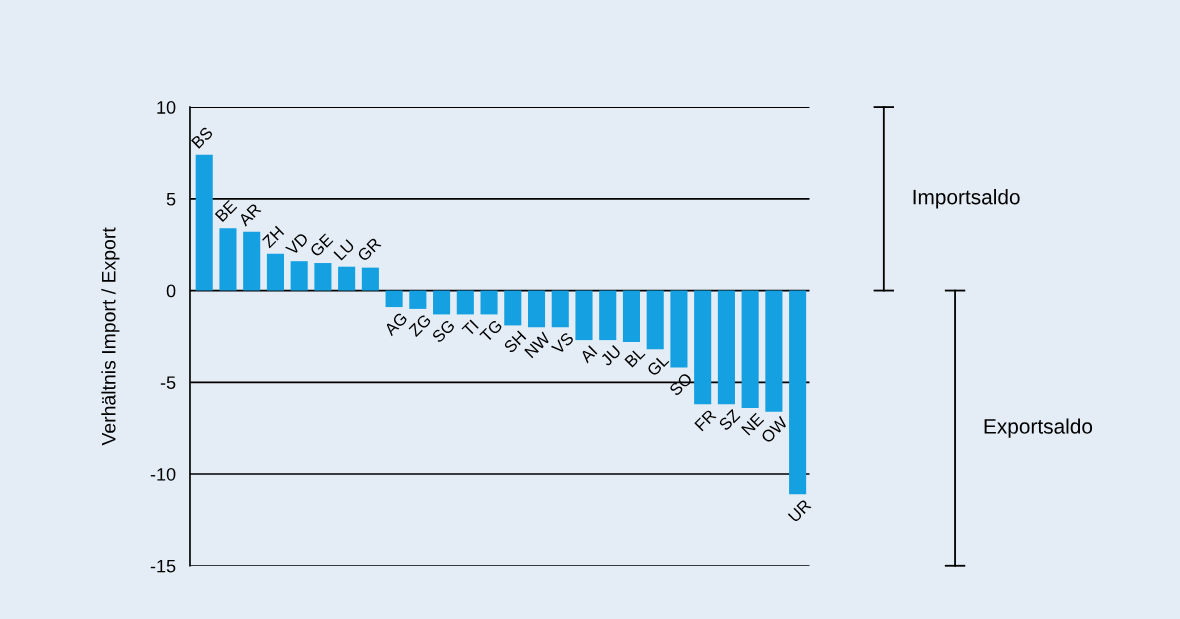 The width and height of the screenshot is (1180, 619). What do you see at coordinates (110, 336) in the screenshot?
I see `y-axis-title: Verhältnis Import / Export` at bounding box center [110, 336].